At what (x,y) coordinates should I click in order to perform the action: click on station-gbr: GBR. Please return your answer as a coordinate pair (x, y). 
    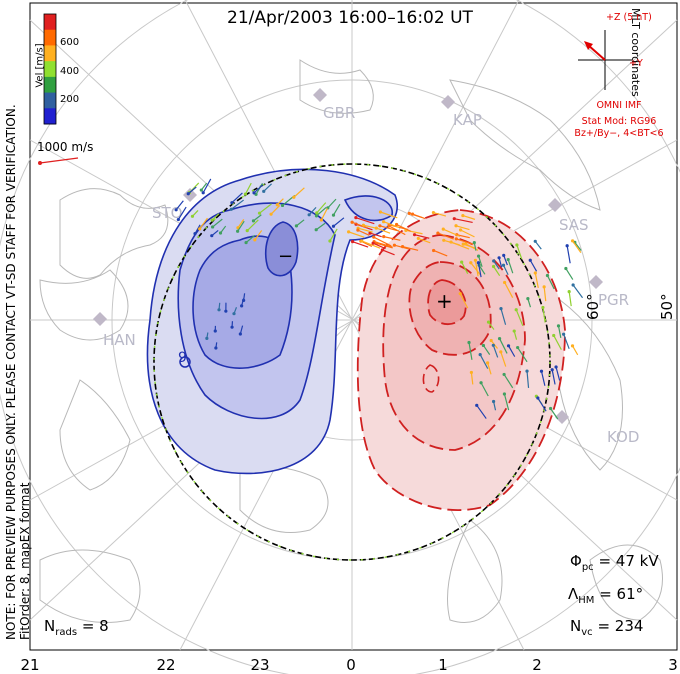
    Looking at the image, I should click on (339, 113).